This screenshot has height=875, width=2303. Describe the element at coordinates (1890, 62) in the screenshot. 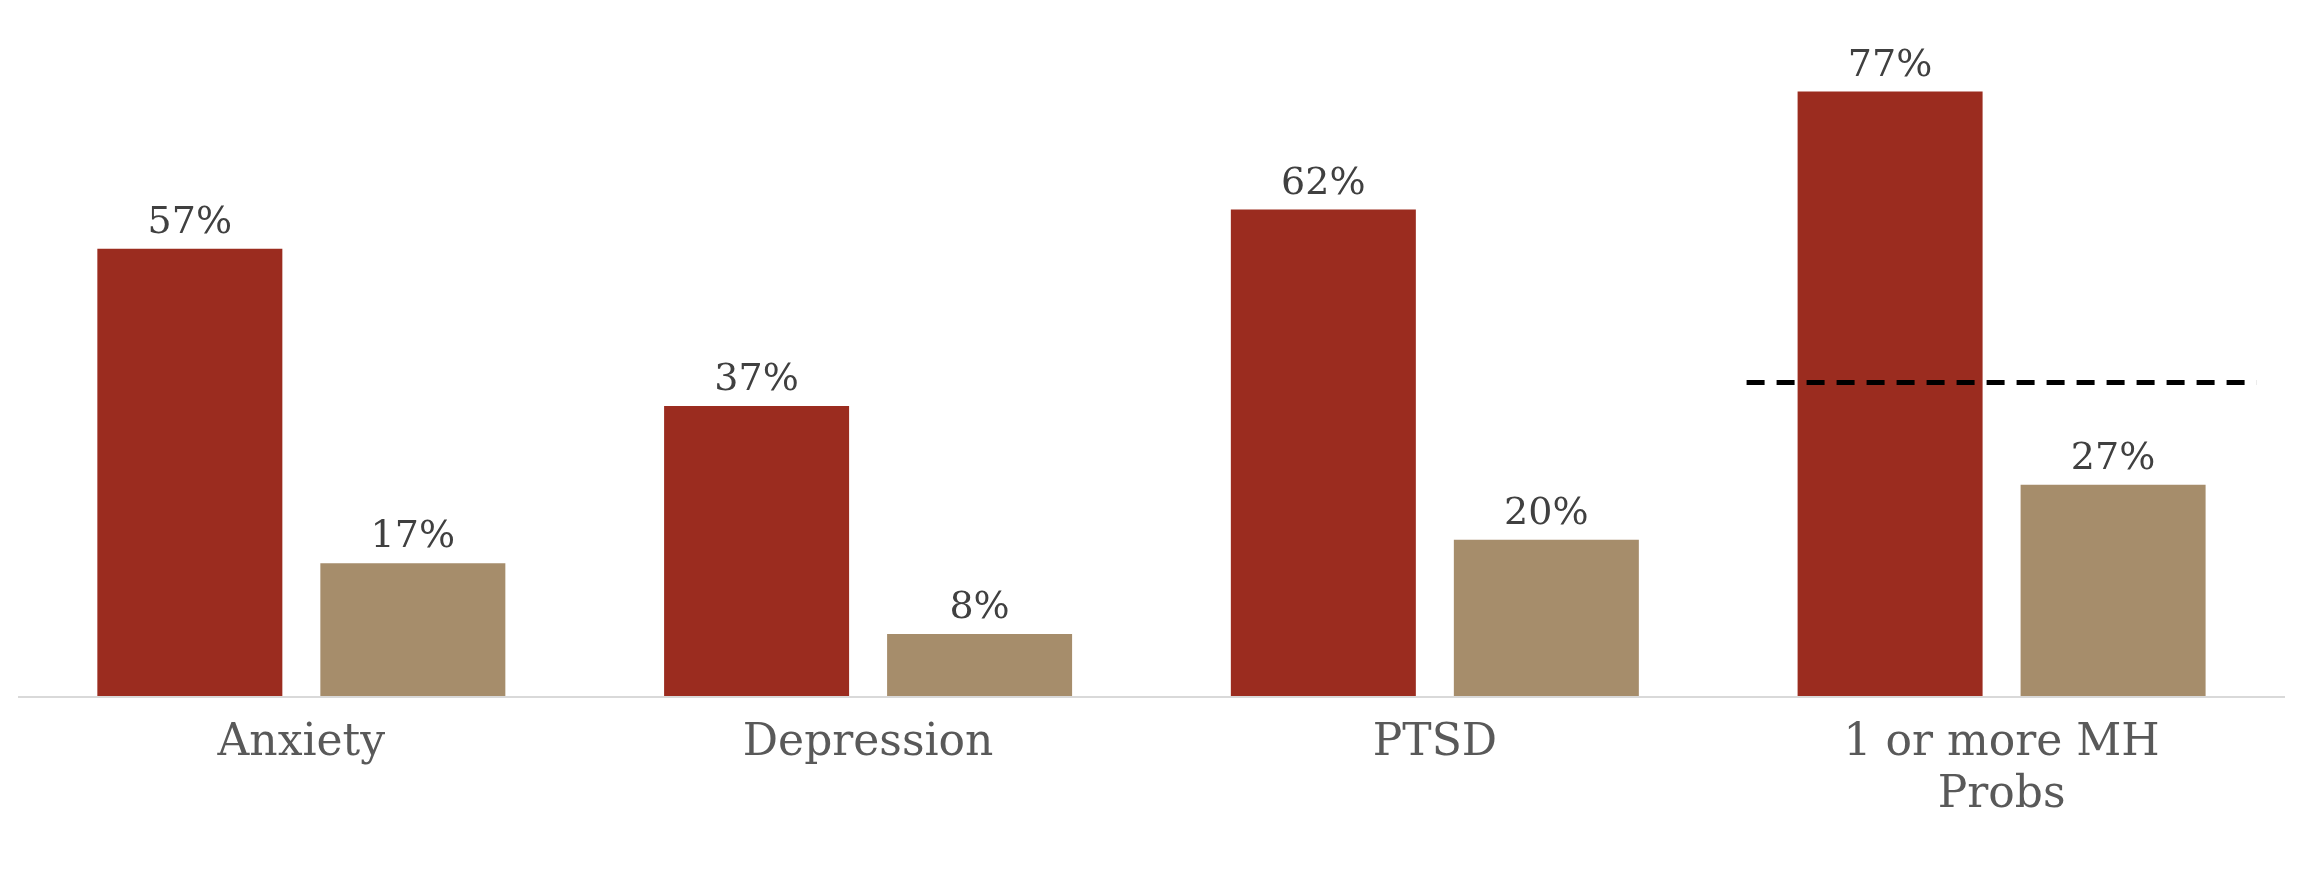

I see `data-label: 77%` at that location.